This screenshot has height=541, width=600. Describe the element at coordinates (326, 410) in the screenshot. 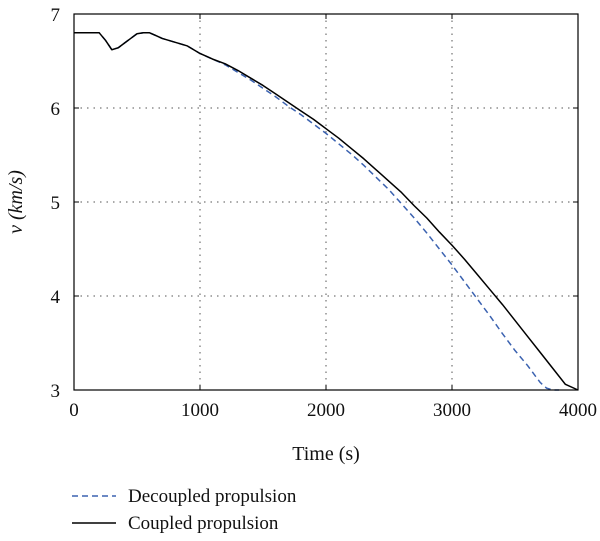

I see `x-tick-label: 2000` at that location.